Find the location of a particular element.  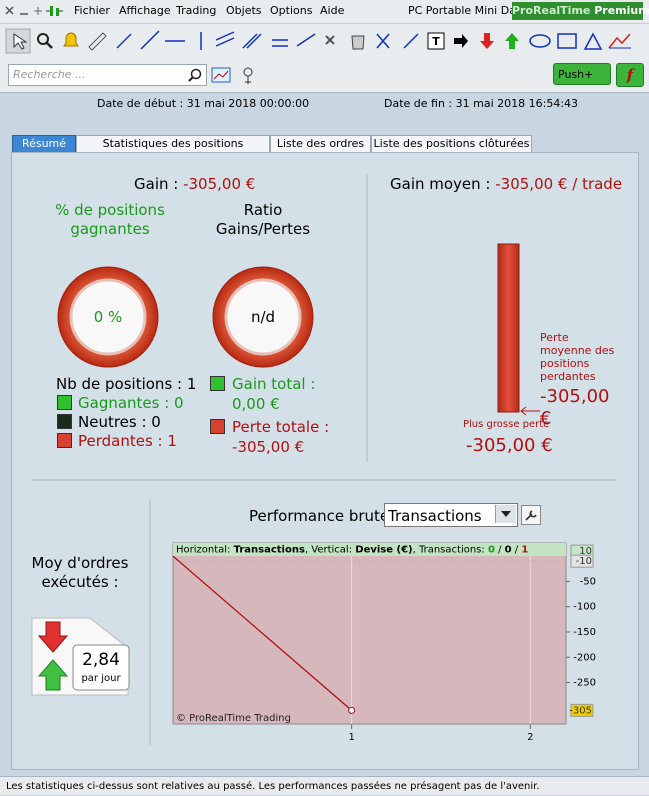

losers: Perdantes : 1 is located at coordinates (127, 441).